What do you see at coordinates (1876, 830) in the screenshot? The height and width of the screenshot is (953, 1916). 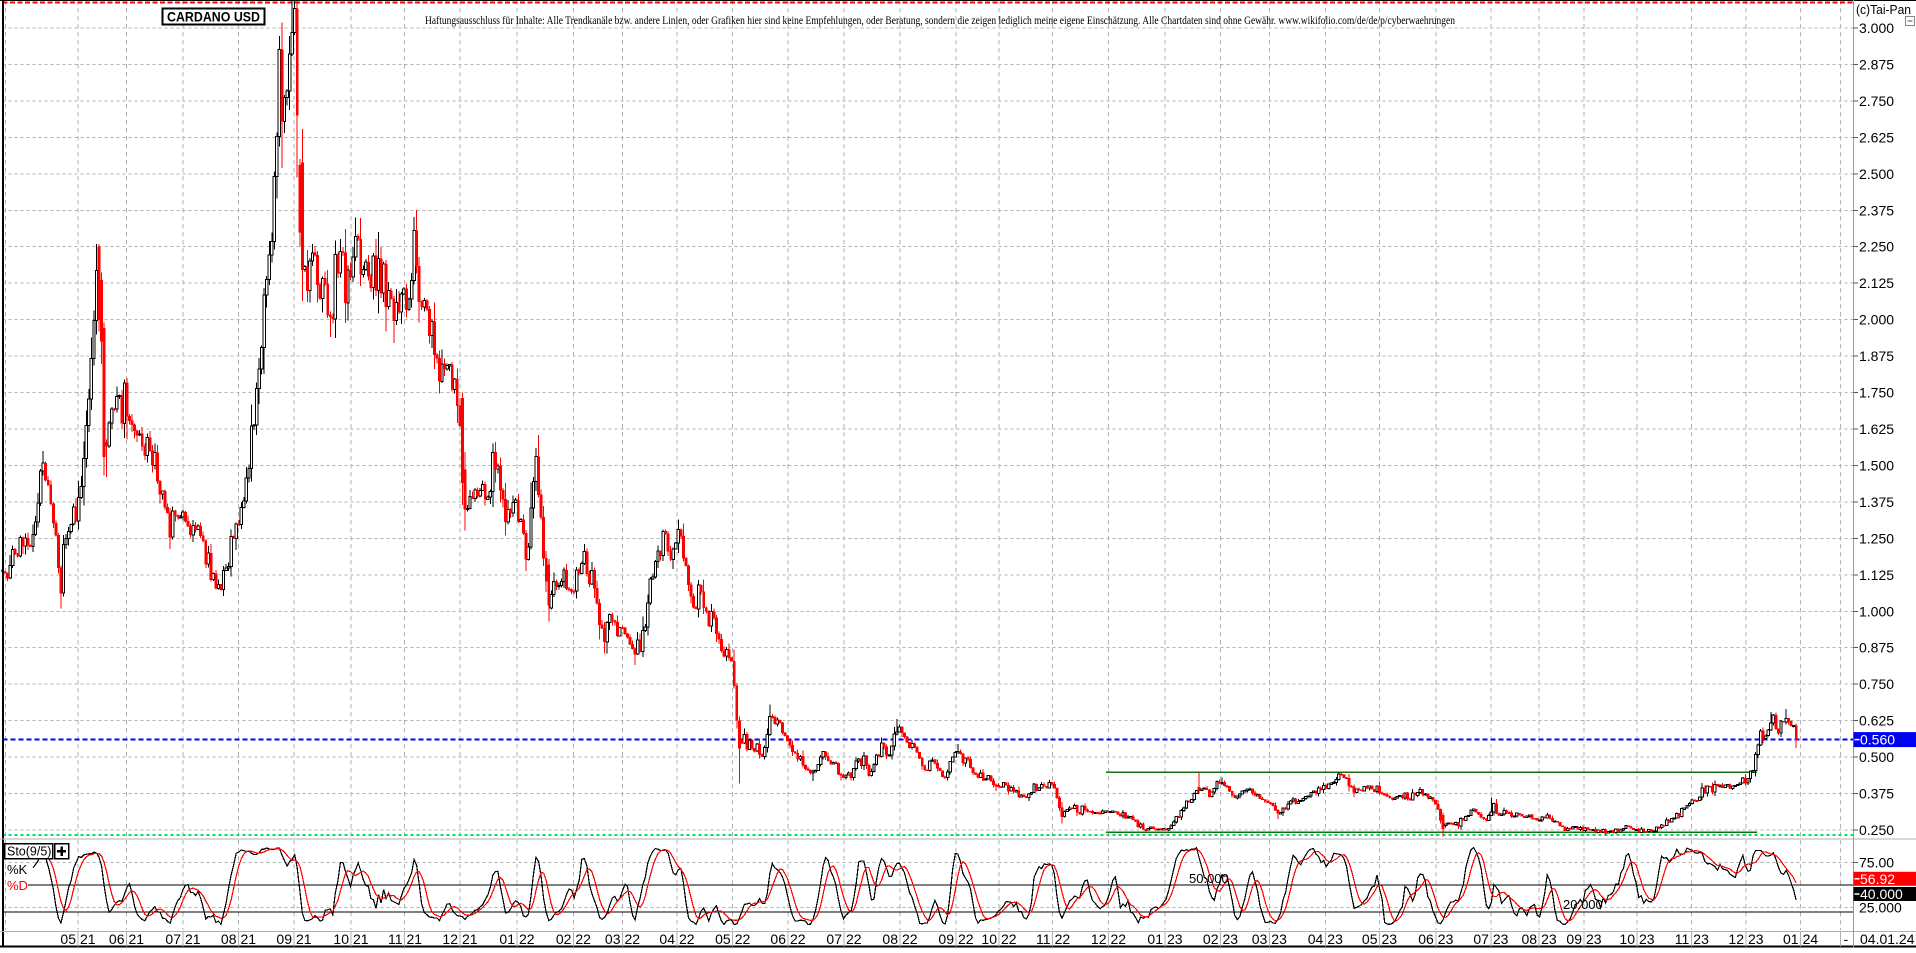 I see `svg-text: 0.250` at bounding box center [1876, 830].